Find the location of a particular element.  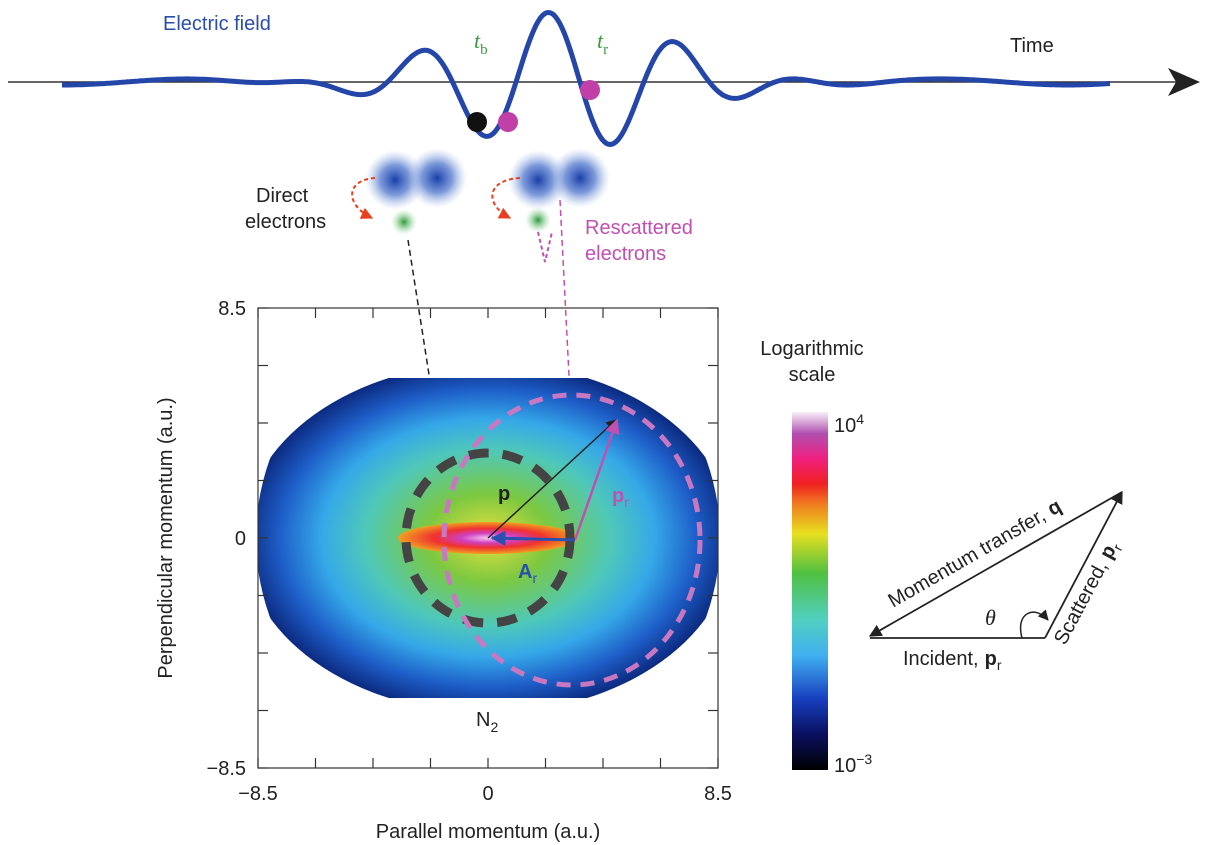

wave is located at coordinates (586, 78).